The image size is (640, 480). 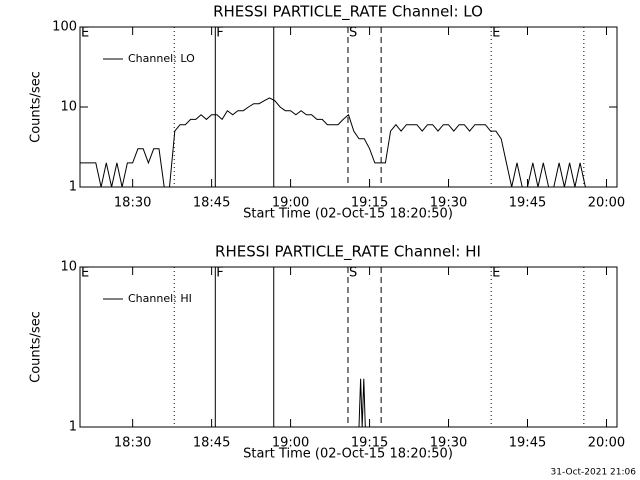 I want to click on chart-title: RHESSI PARTICLE_RATE Channel: LO, so click(x=348, y=12).